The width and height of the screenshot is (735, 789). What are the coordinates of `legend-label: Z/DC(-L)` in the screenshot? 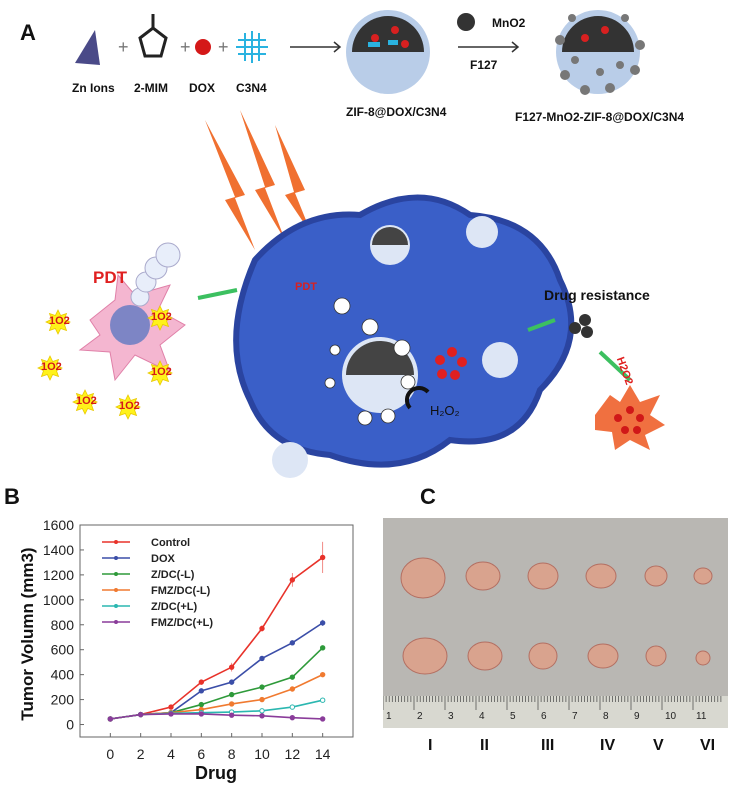 It's located at (173, 575).